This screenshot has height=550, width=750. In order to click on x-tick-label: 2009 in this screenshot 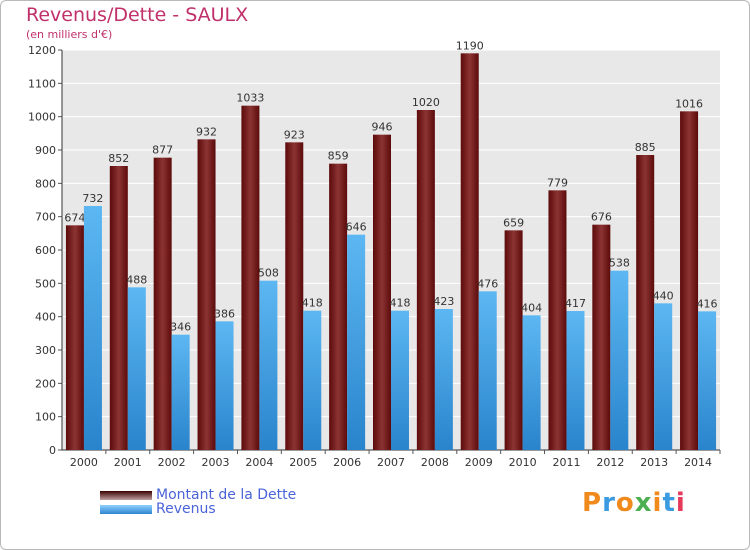, I will do `click(479, 462)`.